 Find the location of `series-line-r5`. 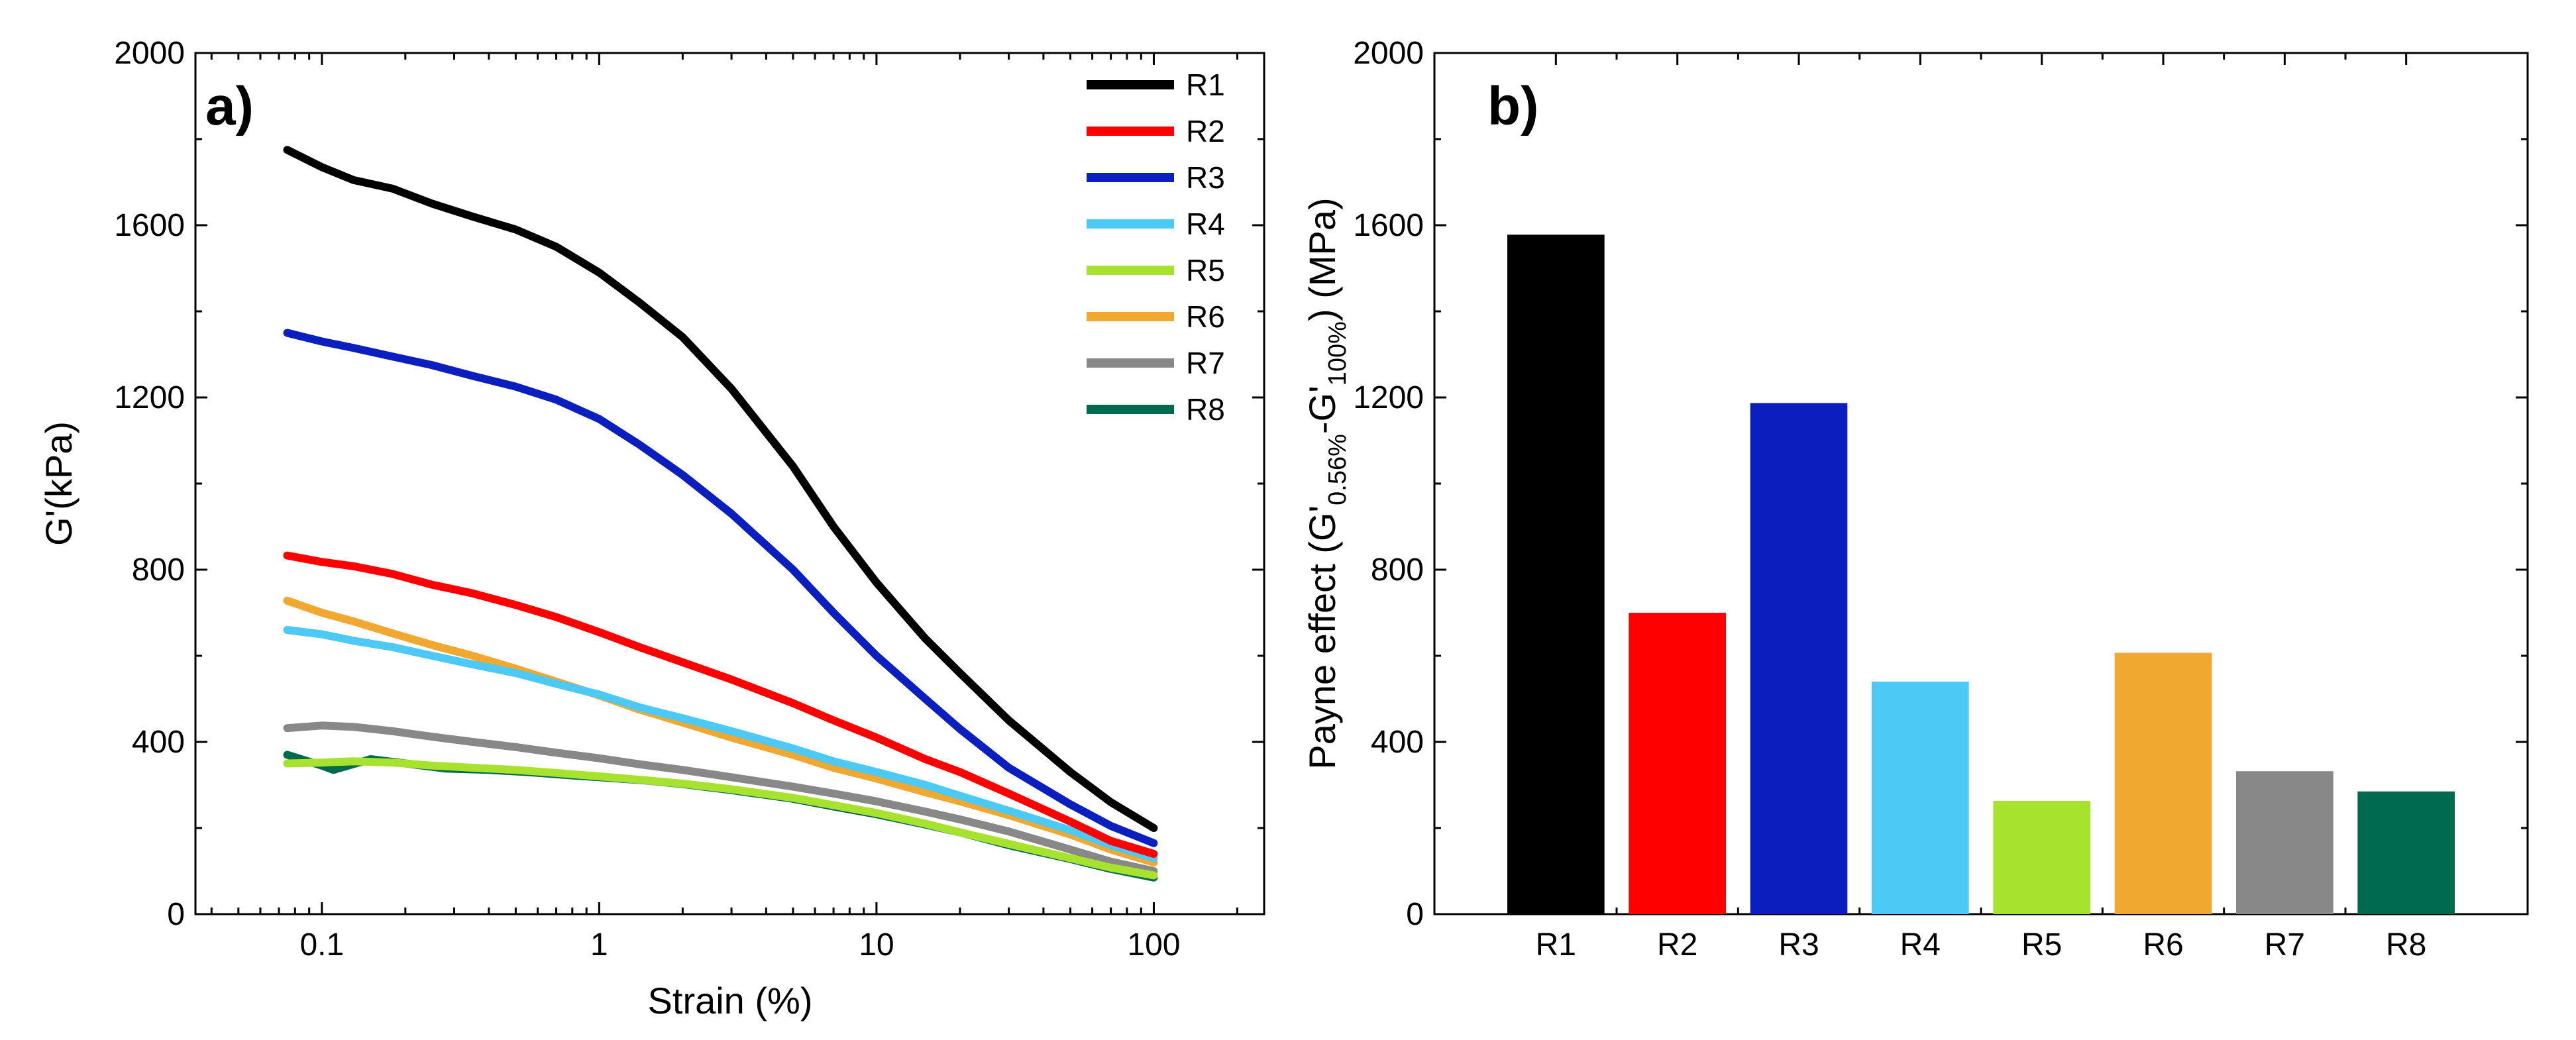

series-line-r5 is located at coordinates (720, 818).